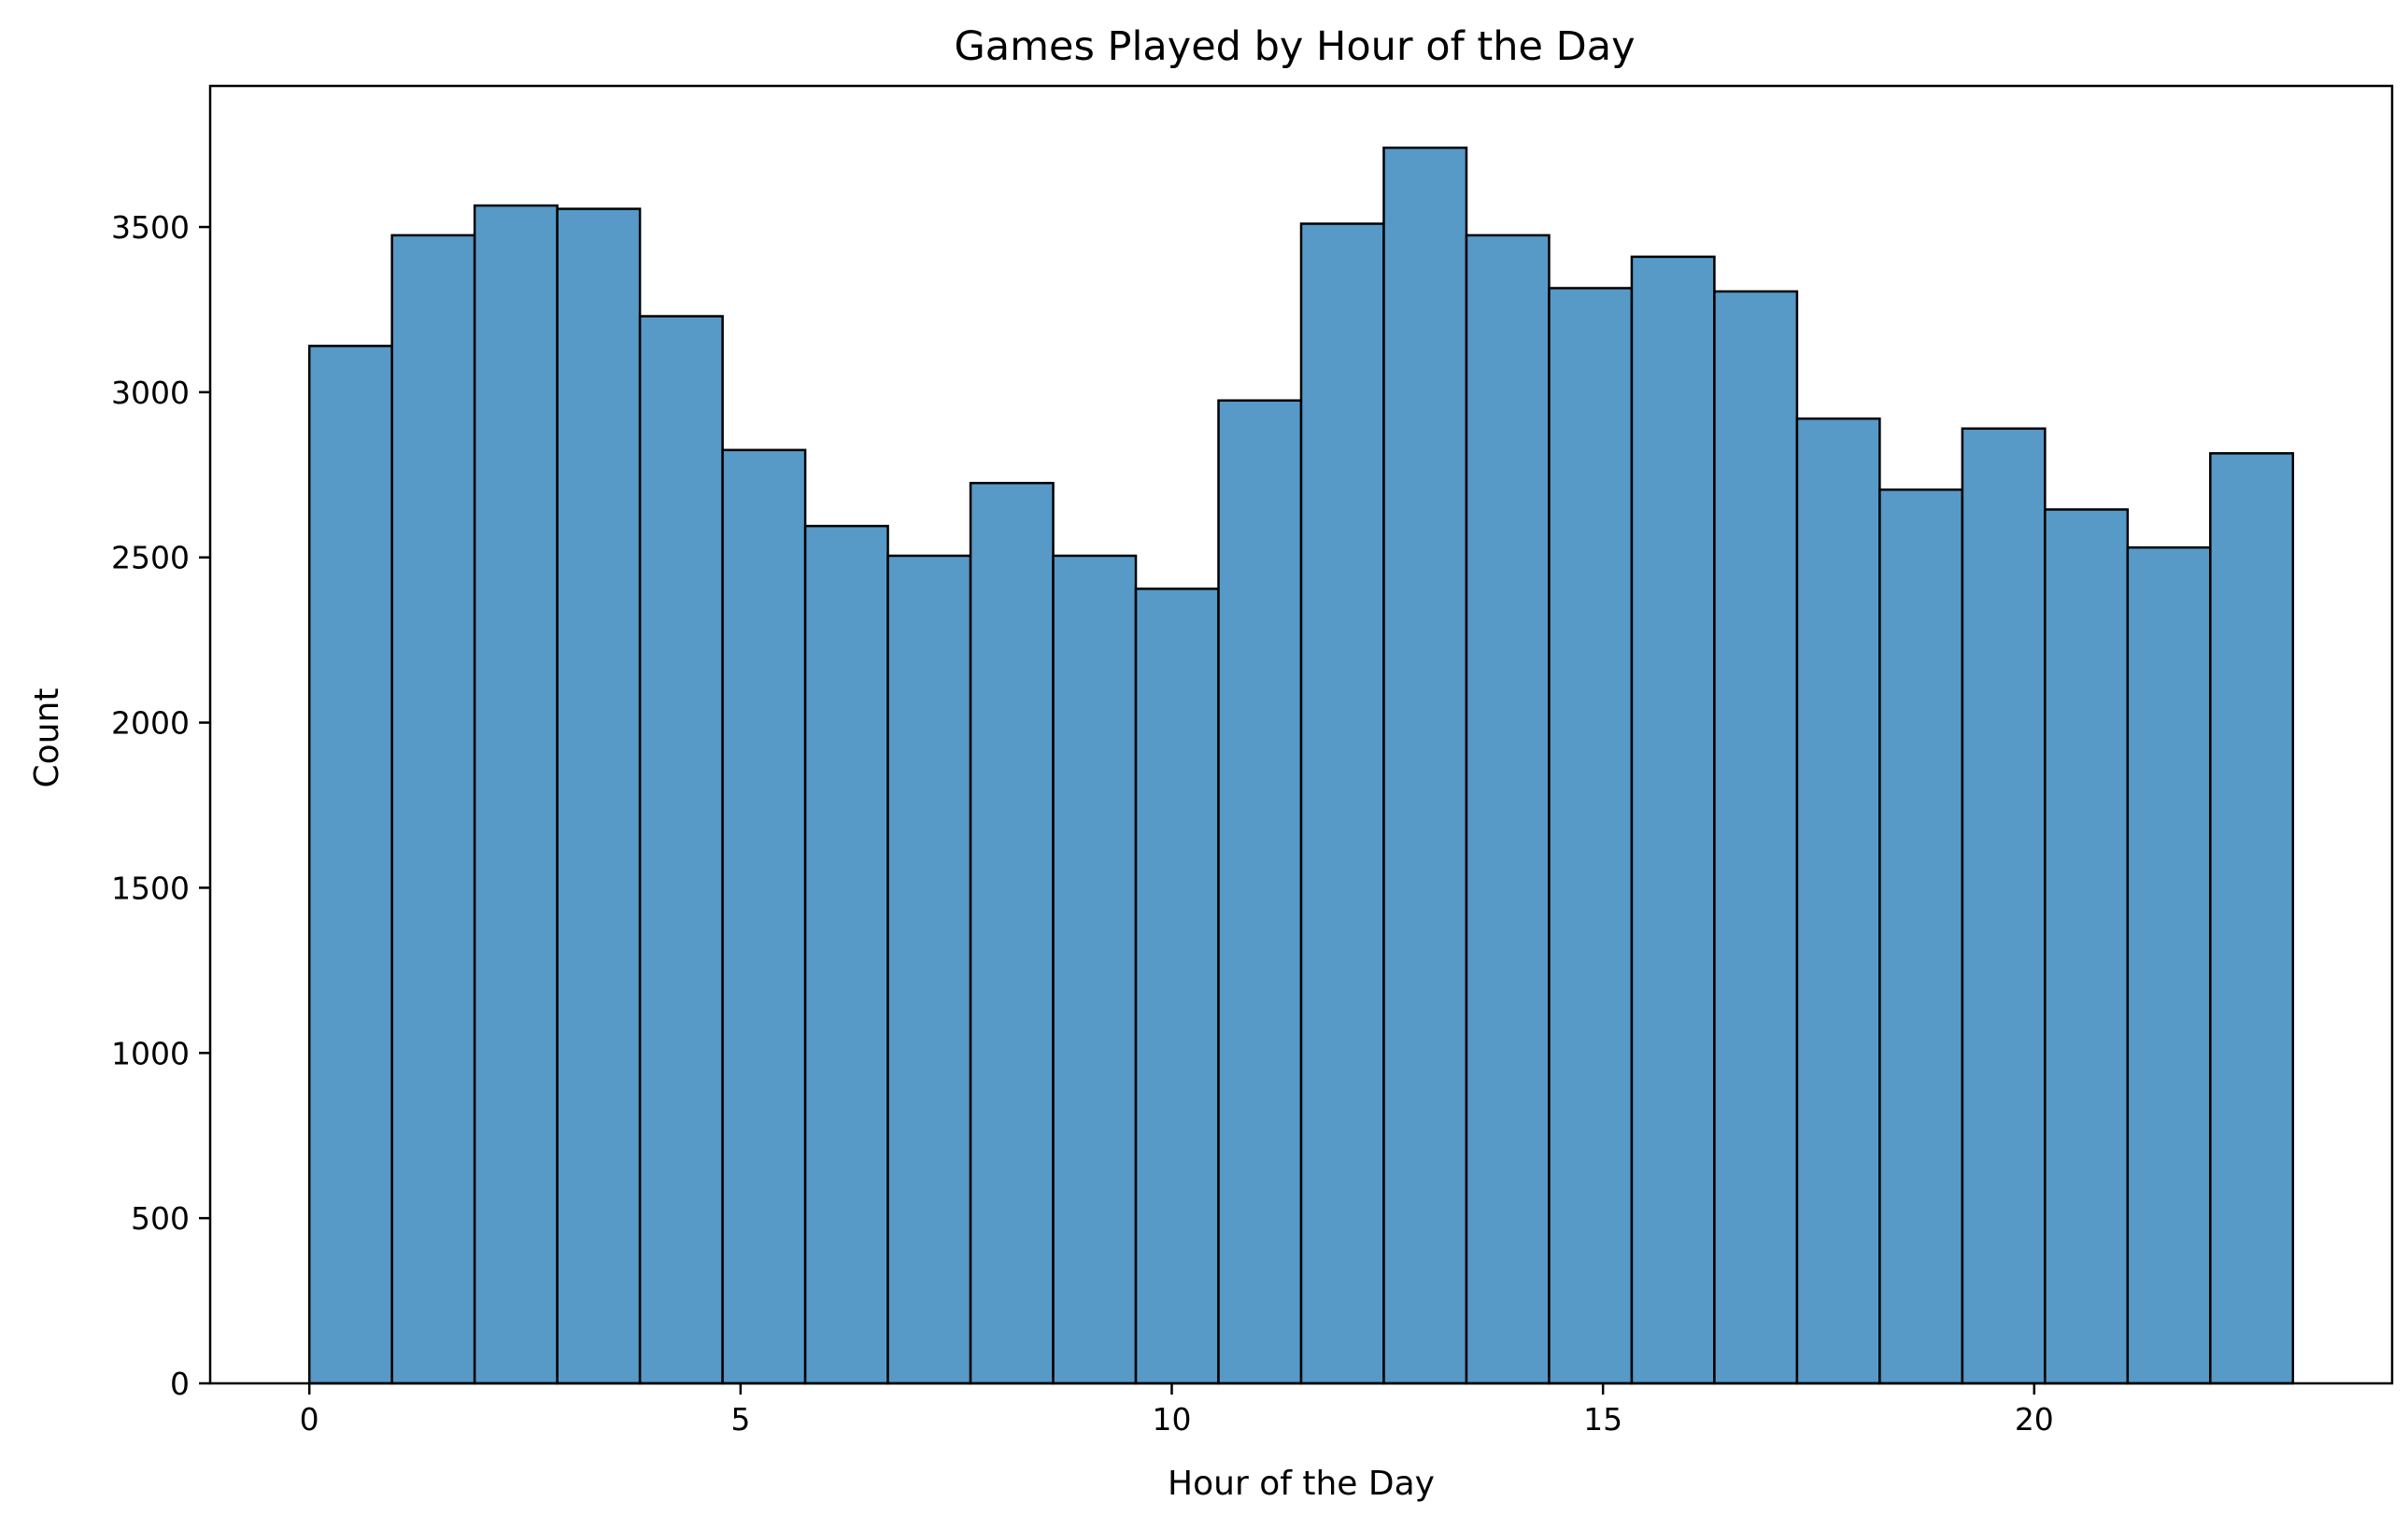  I want to click on y-tick-label: 2000, so click(150, 723).